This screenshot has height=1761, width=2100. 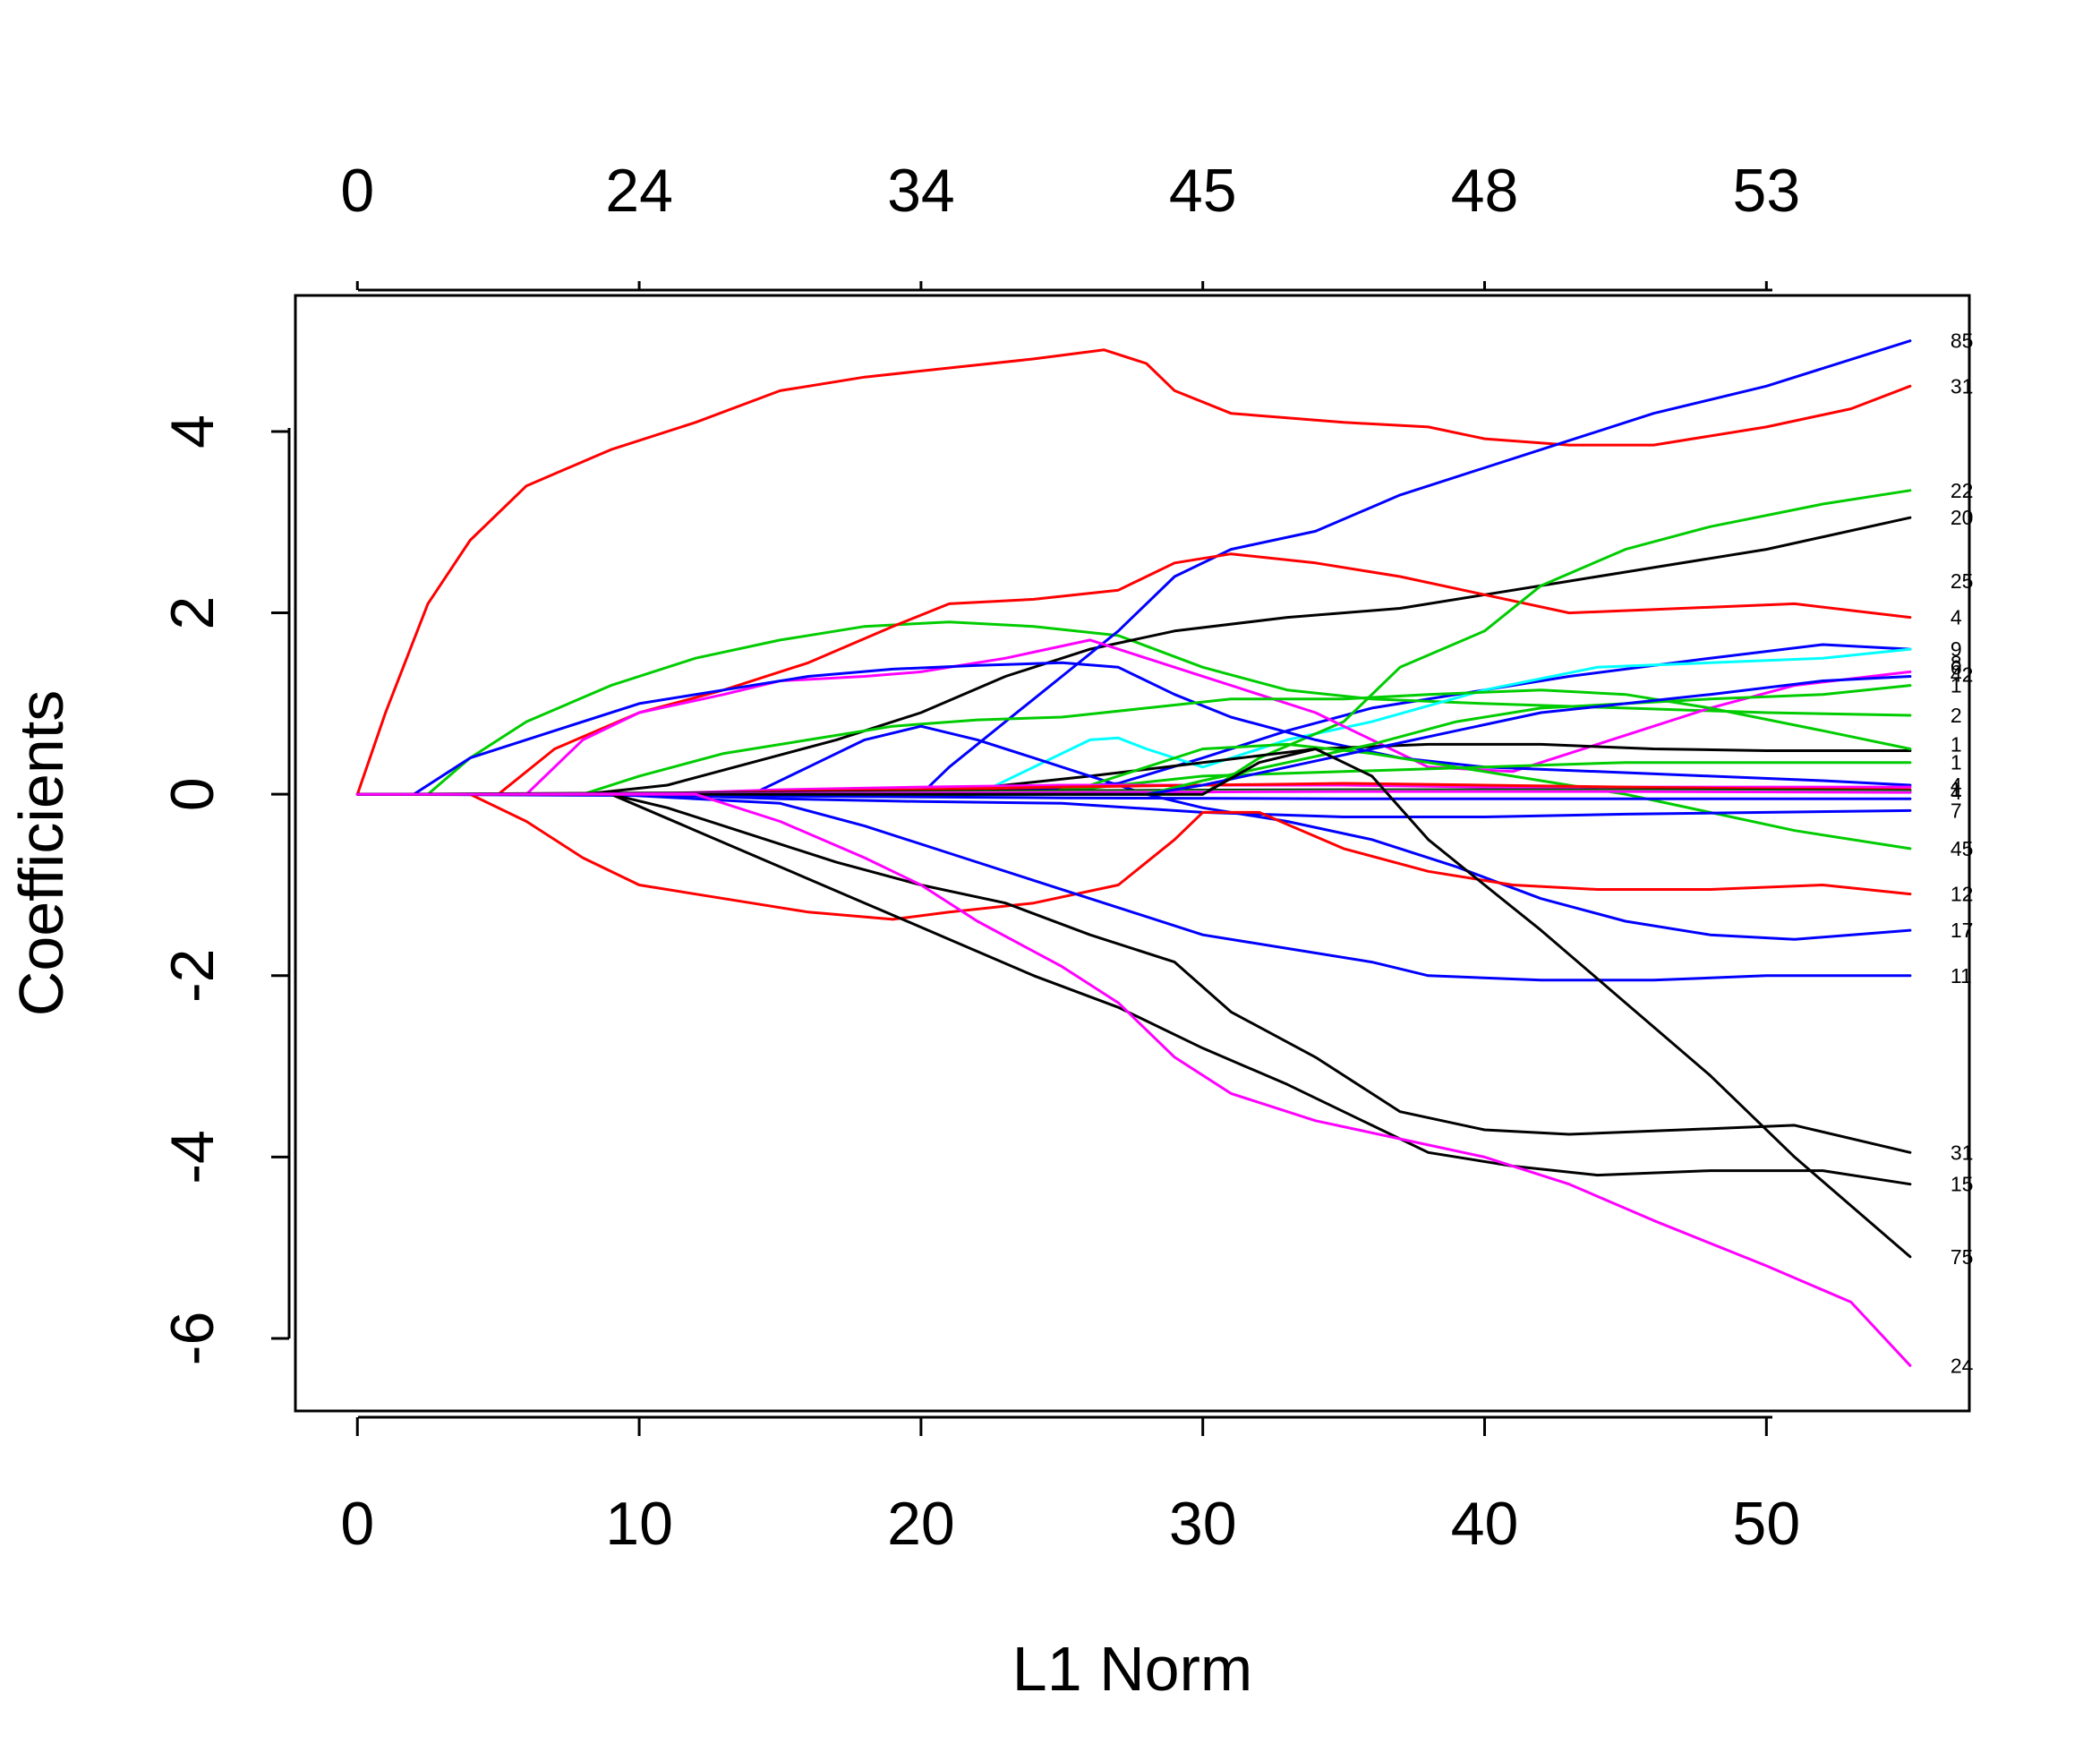 I want to click on y-tick-label: 2, so click(x=192, y=613).